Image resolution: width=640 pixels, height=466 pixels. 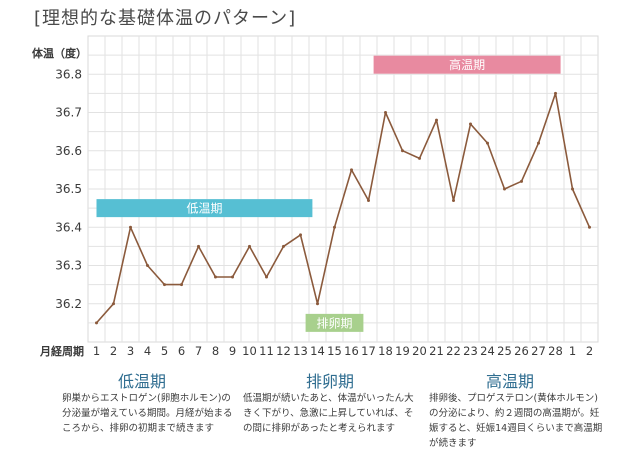 What do you see at coordinates (68, 113) in the screenshot?
I see `y-tick-label: 36.7` at bounding box center [68, 113].